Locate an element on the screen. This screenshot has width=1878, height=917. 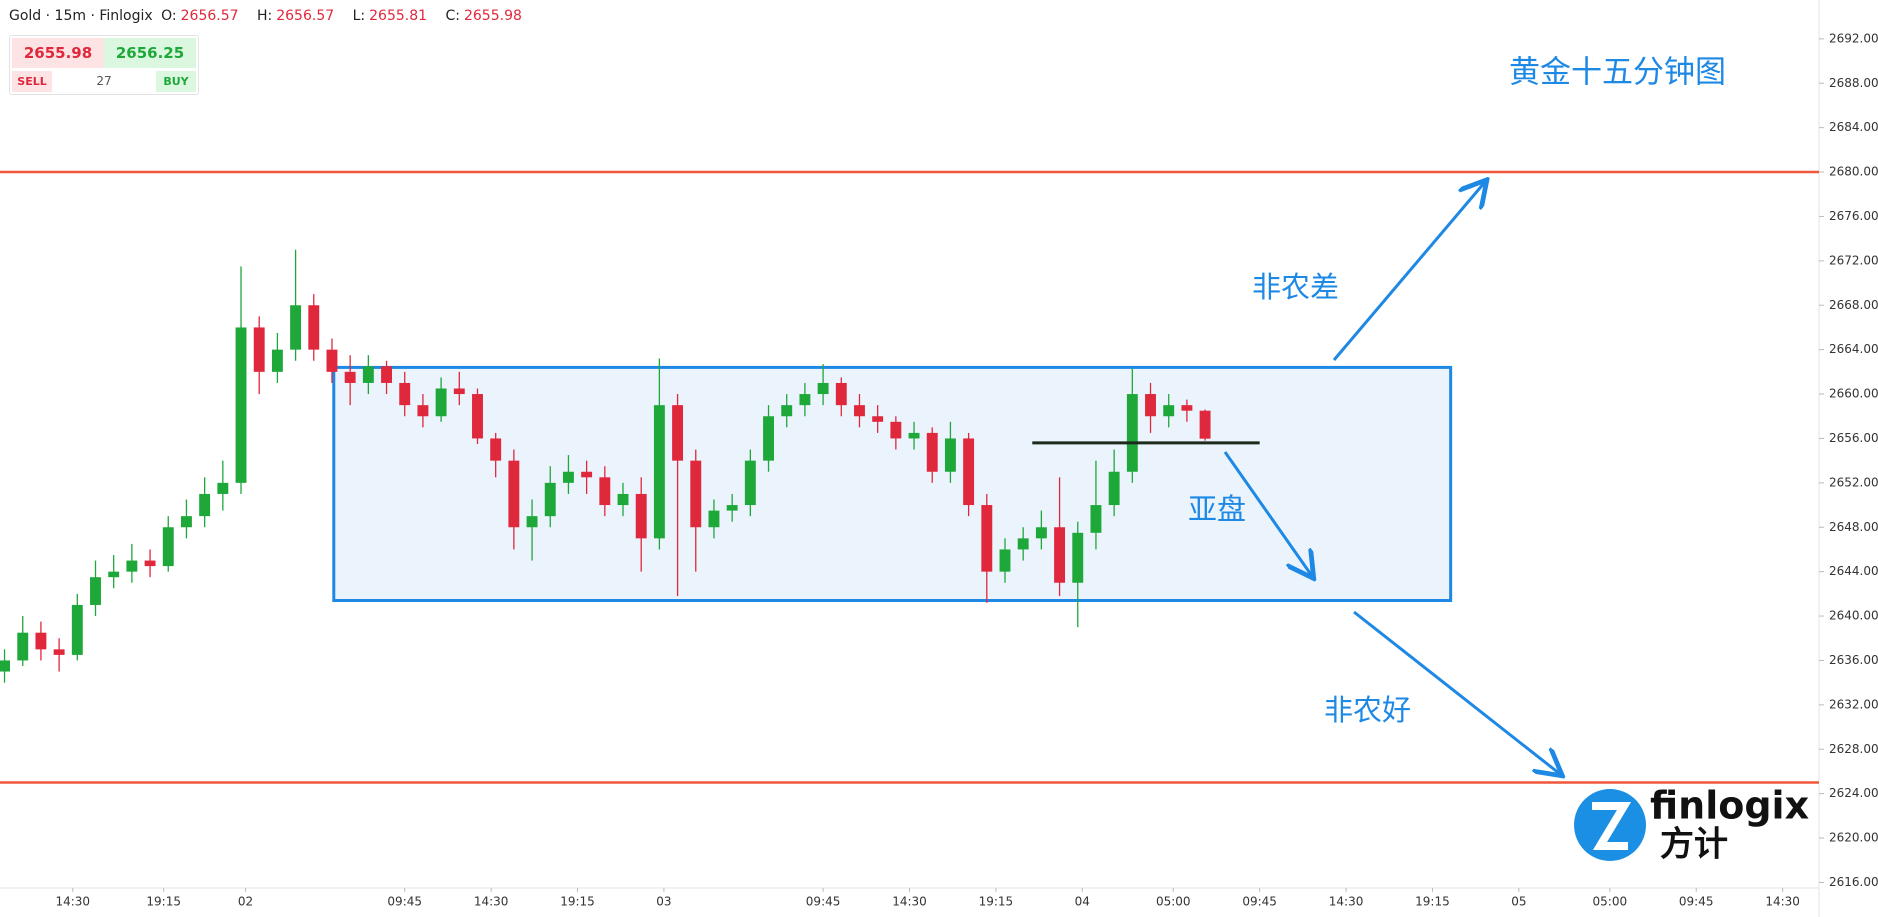
y-tick-label: 2624.00 is located at coordinates (1853, 793).